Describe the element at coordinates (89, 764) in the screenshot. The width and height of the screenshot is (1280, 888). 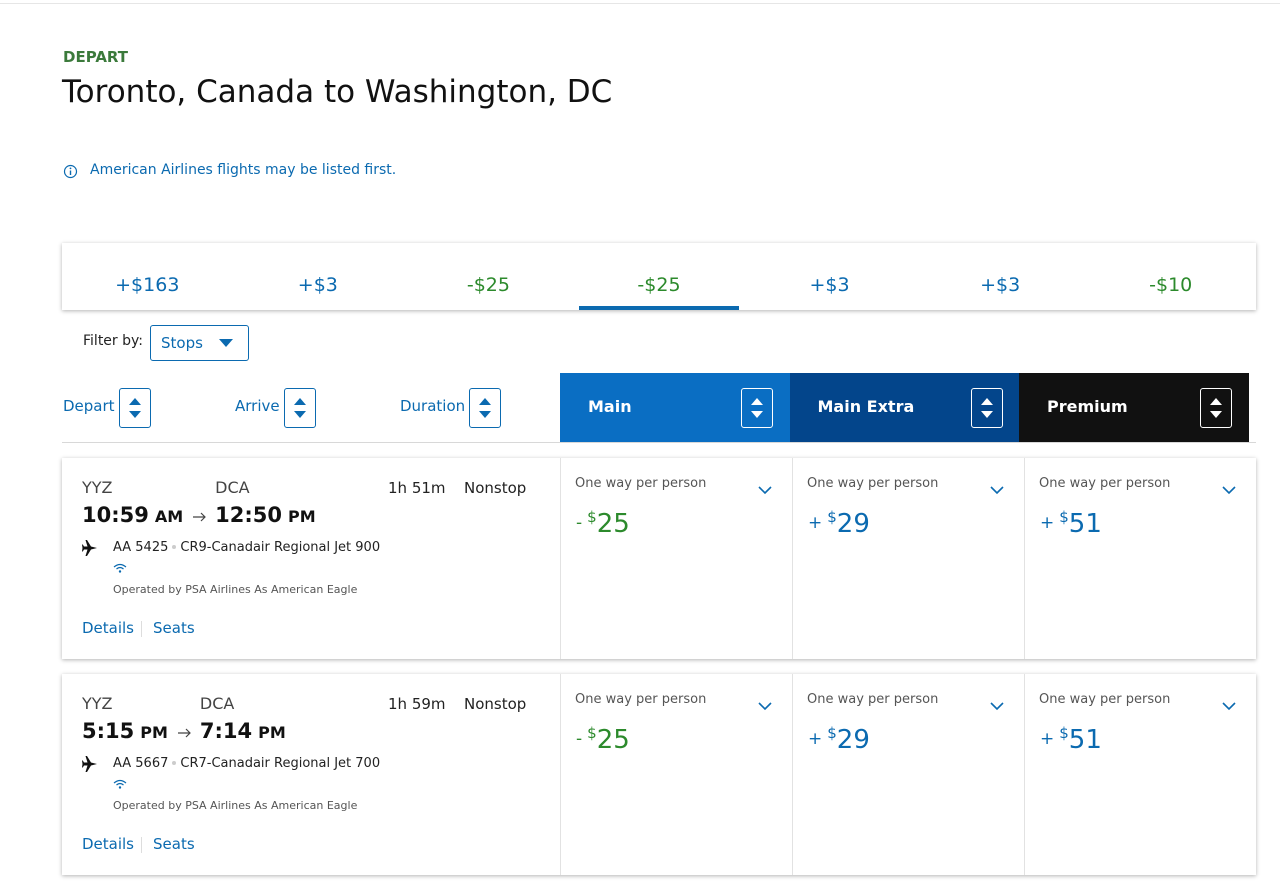
I see `plane-icon` at that location.